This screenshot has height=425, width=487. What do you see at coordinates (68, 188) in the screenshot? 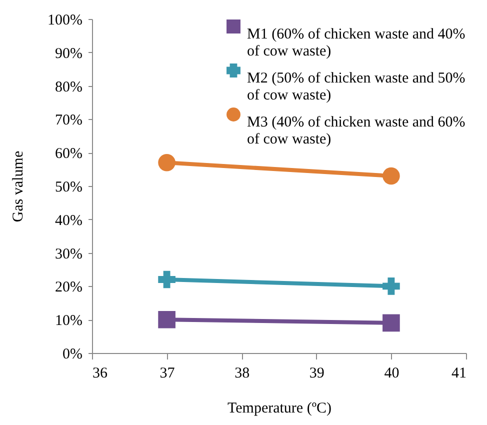
I see `y-tick-label: 50%` at bounding box center [68, 188].